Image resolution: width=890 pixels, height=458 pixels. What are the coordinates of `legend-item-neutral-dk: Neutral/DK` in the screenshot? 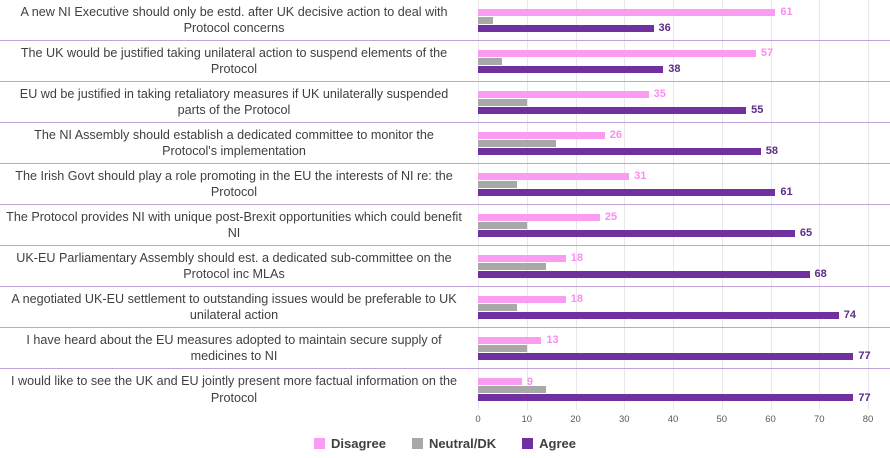 It's located at (454, 443).